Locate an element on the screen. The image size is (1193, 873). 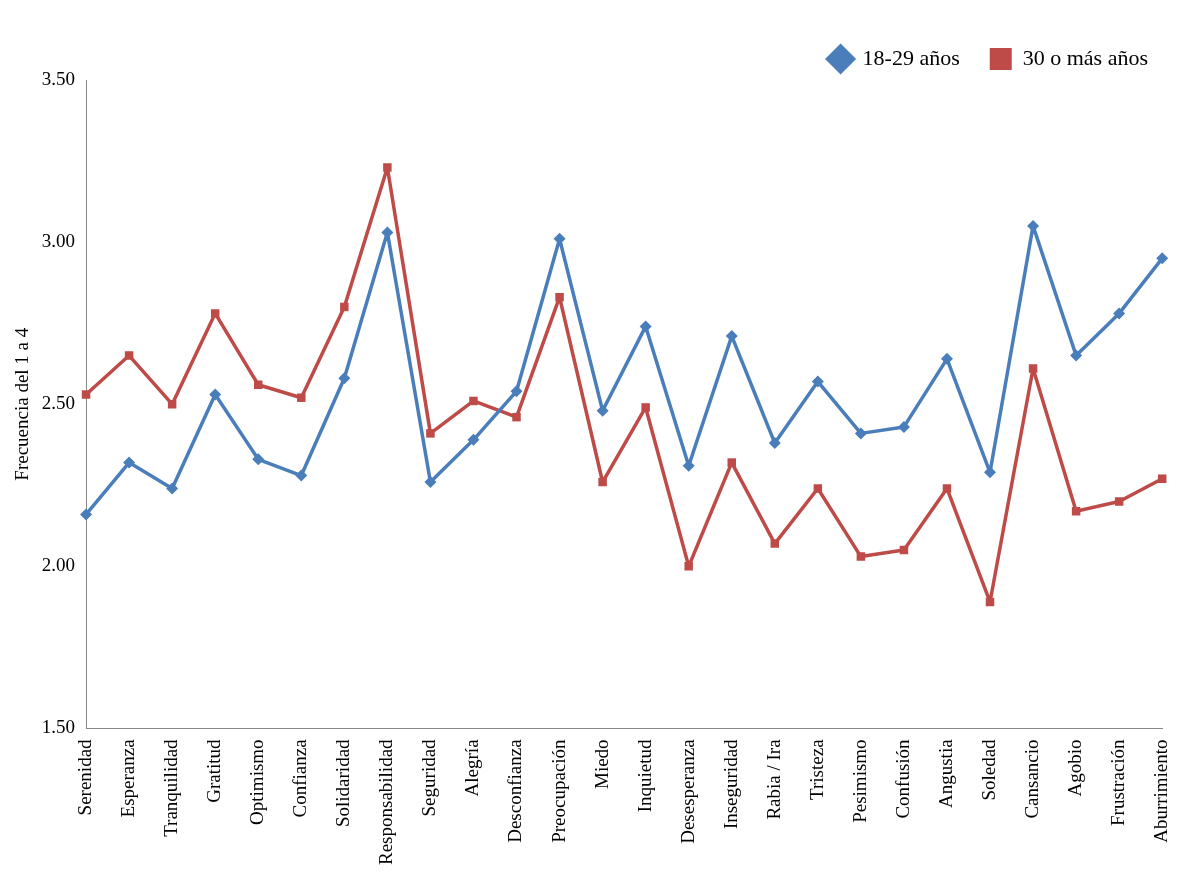
legend-label: 30 o más años is located at coordinates (1085, 57).